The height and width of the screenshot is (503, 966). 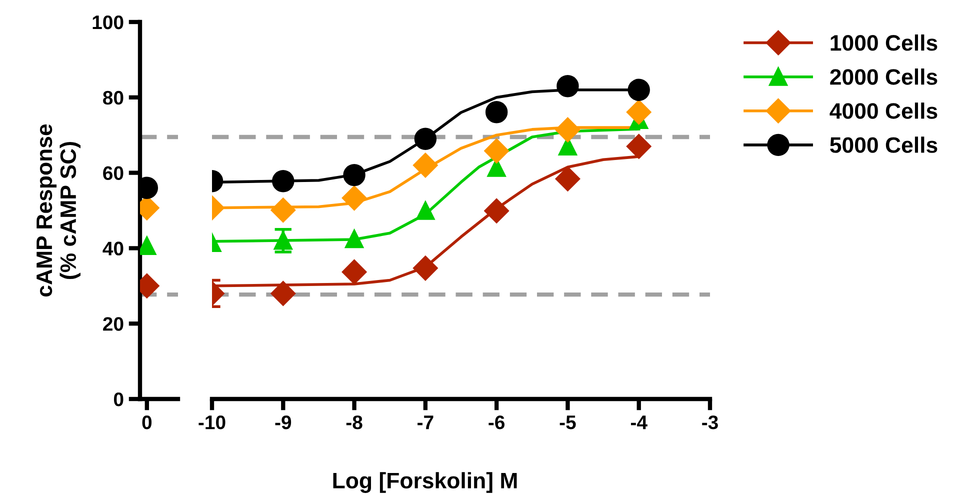 I want to click on x-axis-title: Log [Forskolin] M, so click(x=425, y=482).